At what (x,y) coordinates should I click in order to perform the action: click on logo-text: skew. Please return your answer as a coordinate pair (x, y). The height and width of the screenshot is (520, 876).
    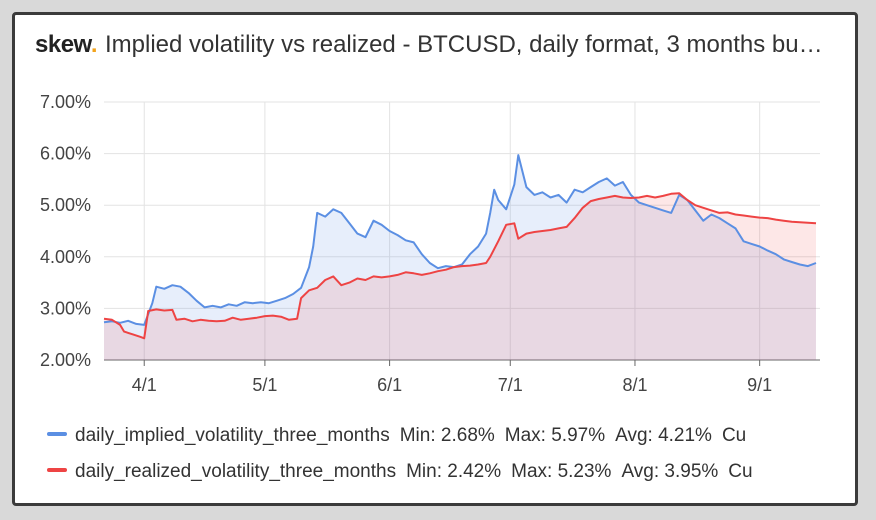
    Looking at the image, I should click on (63, 44).